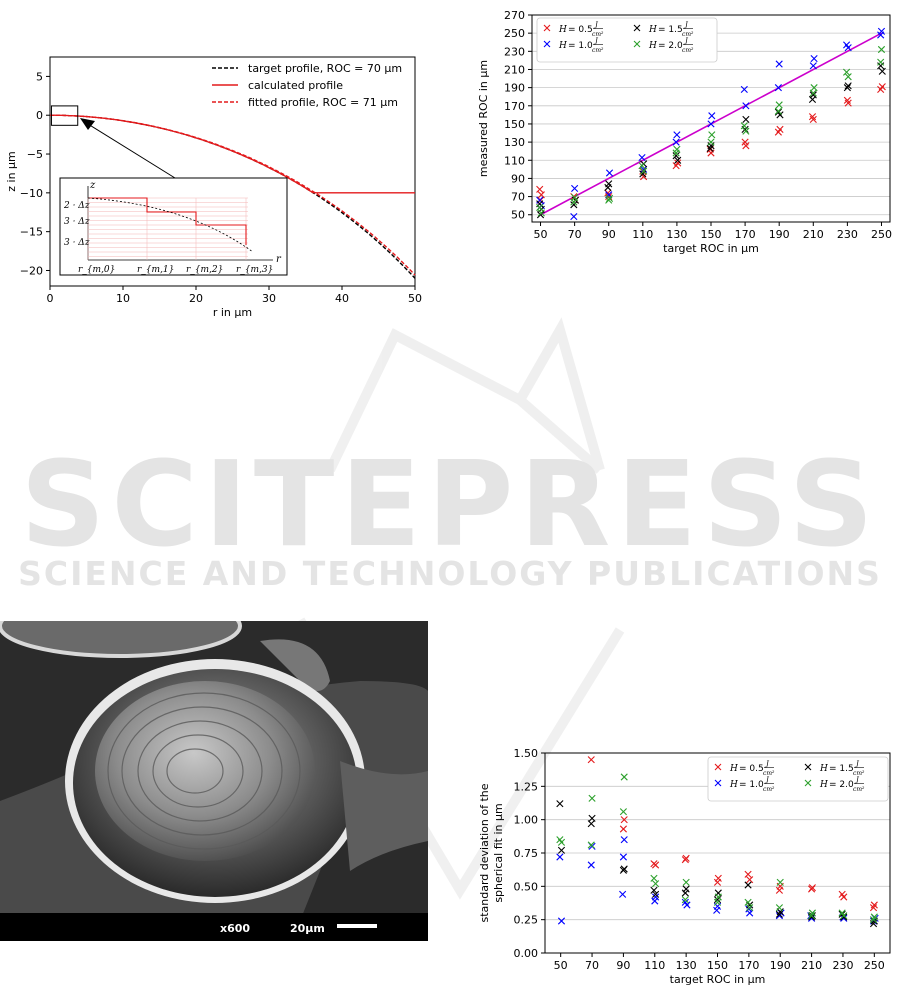  Describe the element at coordinates (711, 234) in the screenshot. I see `xtick-label: 150` at that location.